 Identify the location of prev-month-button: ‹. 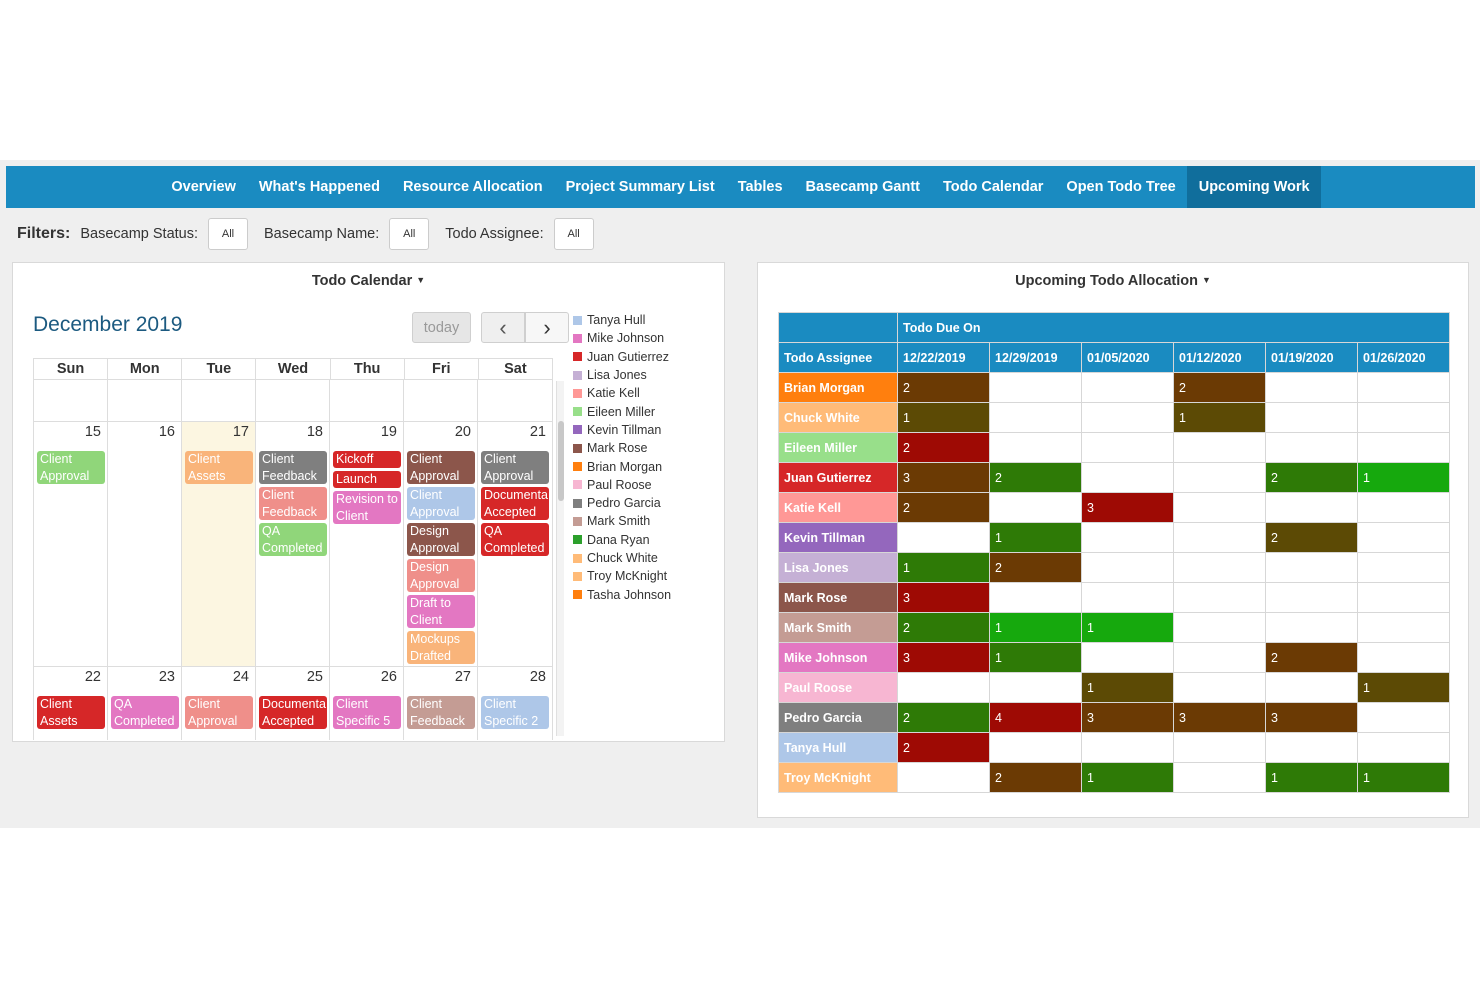
(503, 327).